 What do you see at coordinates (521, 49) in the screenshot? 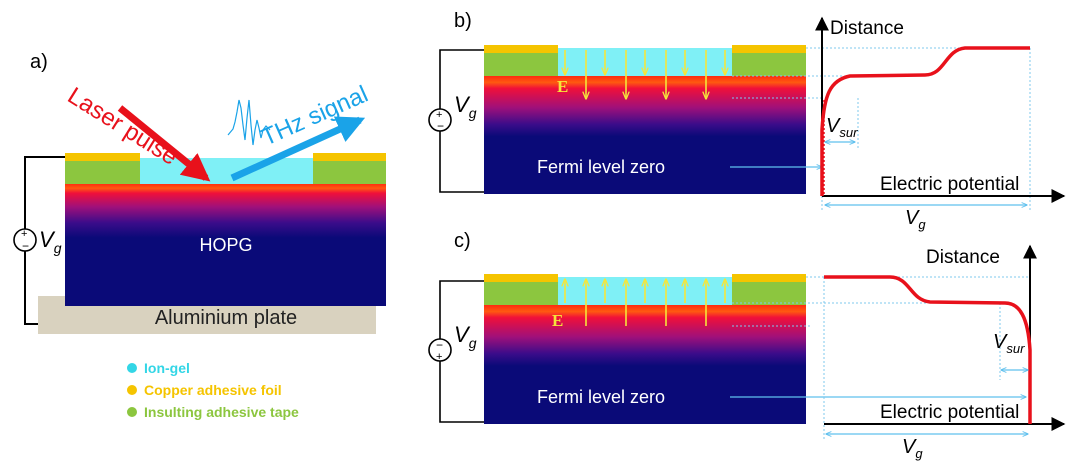
I see `copper-left-b` at bounding box center [521, 49].